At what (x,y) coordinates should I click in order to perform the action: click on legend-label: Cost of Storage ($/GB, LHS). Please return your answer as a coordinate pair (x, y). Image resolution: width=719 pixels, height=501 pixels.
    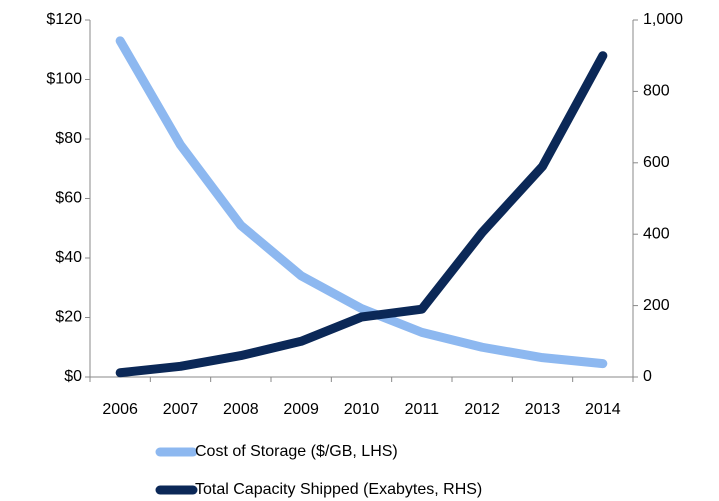
    Looking at the image, I should click on (296, 451).